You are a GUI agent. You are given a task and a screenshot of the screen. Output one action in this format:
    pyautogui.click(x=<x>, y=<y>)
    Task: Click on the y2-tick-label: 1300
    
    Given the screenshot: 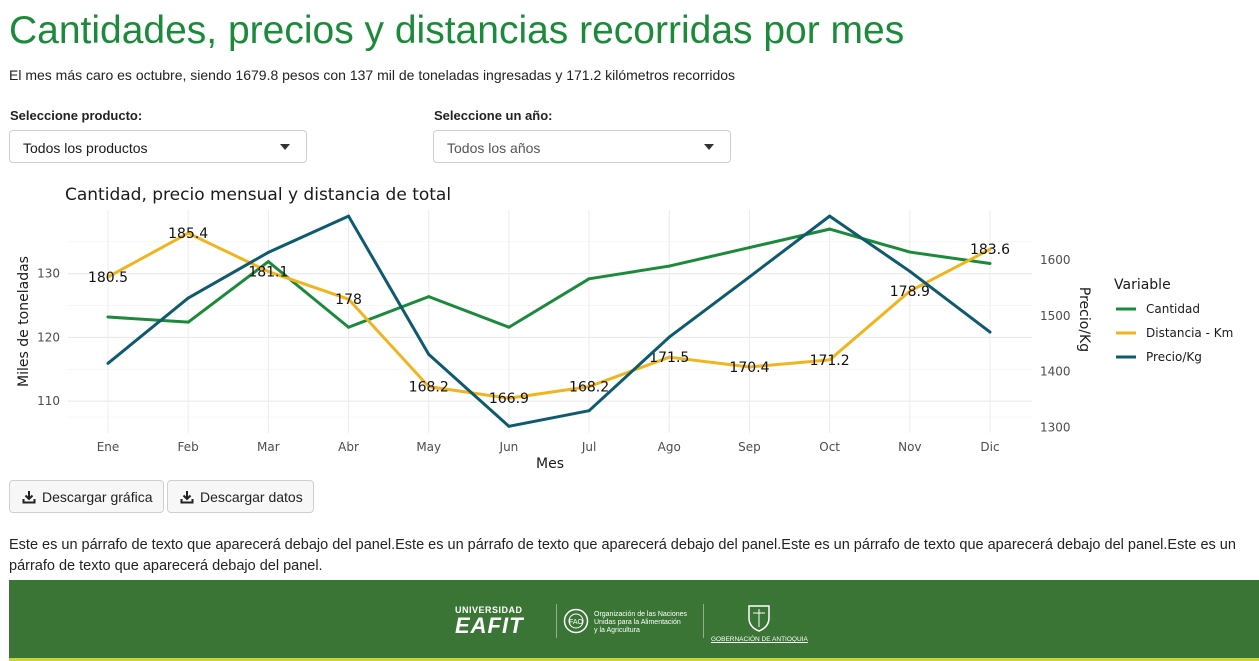 What is the action you would take?
    pyautogui.click(x=1055, y=427)
    